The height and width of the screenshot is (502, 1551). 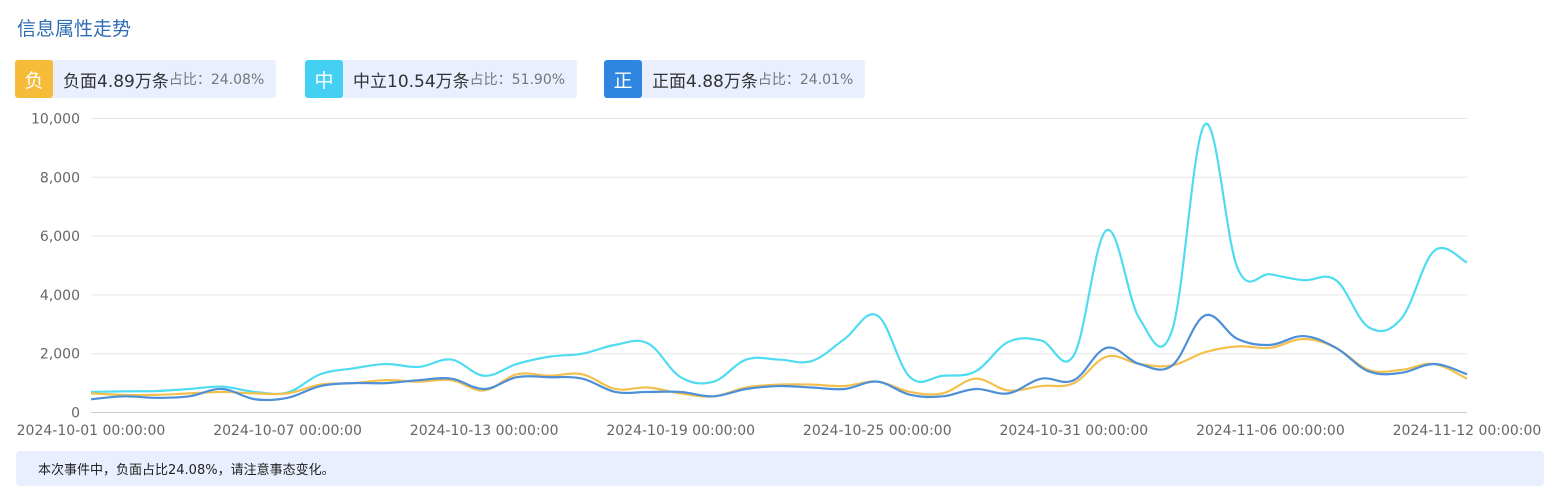 What do you see at coordinates (877, 431) in the screenshot?
I see `x-tick-label: 2024-10-25 00:00:00` at bounding box center [877, 431].